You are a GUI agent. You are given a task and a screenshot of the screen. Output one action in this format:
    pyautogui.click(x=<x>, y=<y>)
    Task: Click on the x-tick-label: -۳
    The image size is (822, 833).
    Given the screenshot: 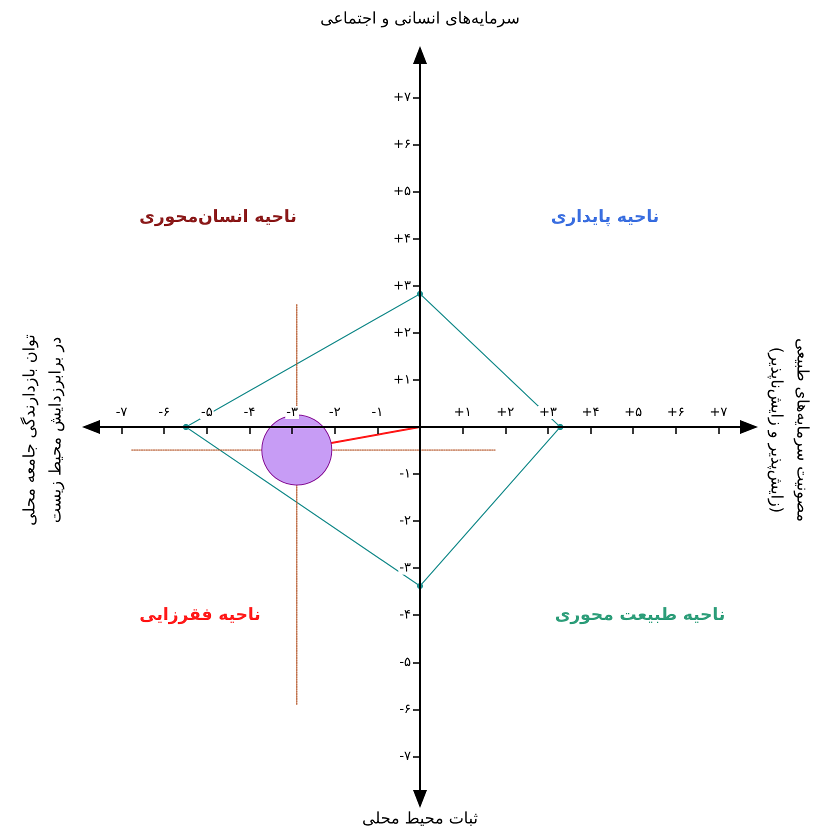 What is the action you would take?
    pyautogui.click(x=292, y=412)
    